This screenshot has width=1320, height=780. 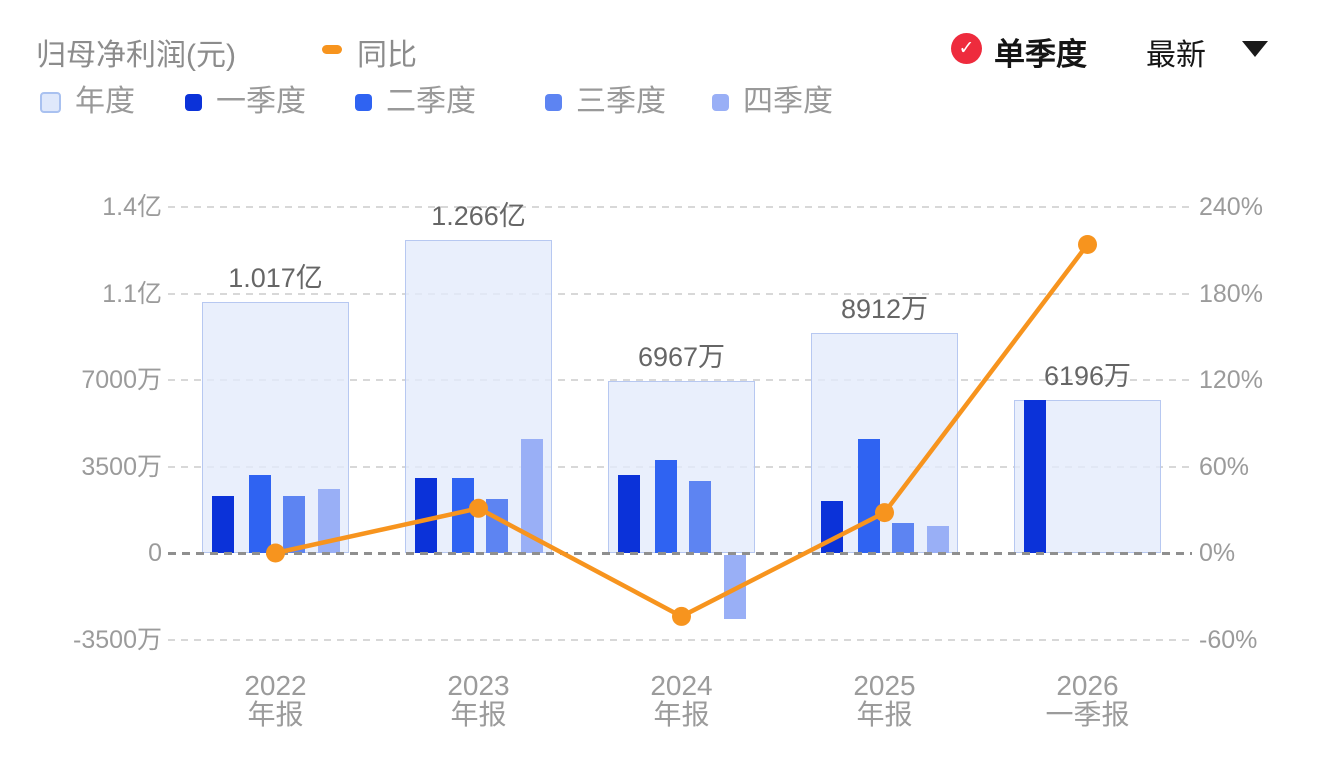 I want to click on legend-label: 年度, so click(x=105, y=101).